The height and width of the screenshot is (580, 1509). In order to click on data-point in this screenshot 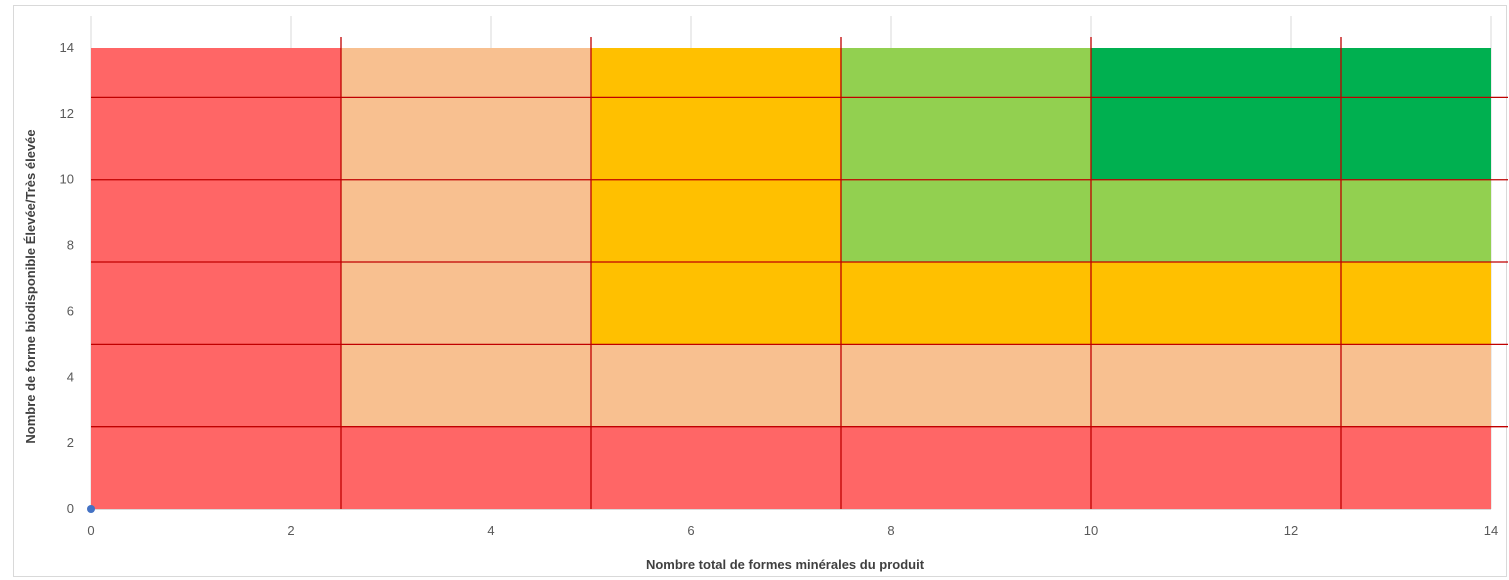, I will do `click(91, 509)`.